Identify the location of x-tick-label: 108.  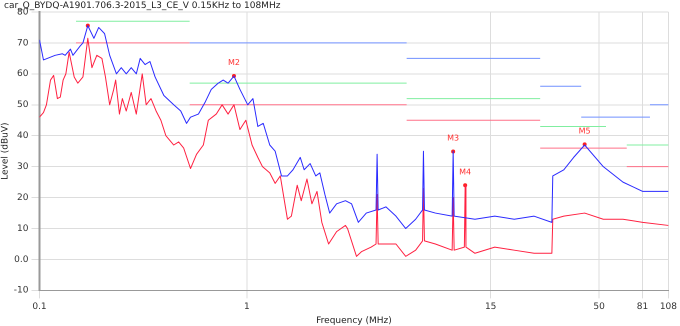
(669, 307).